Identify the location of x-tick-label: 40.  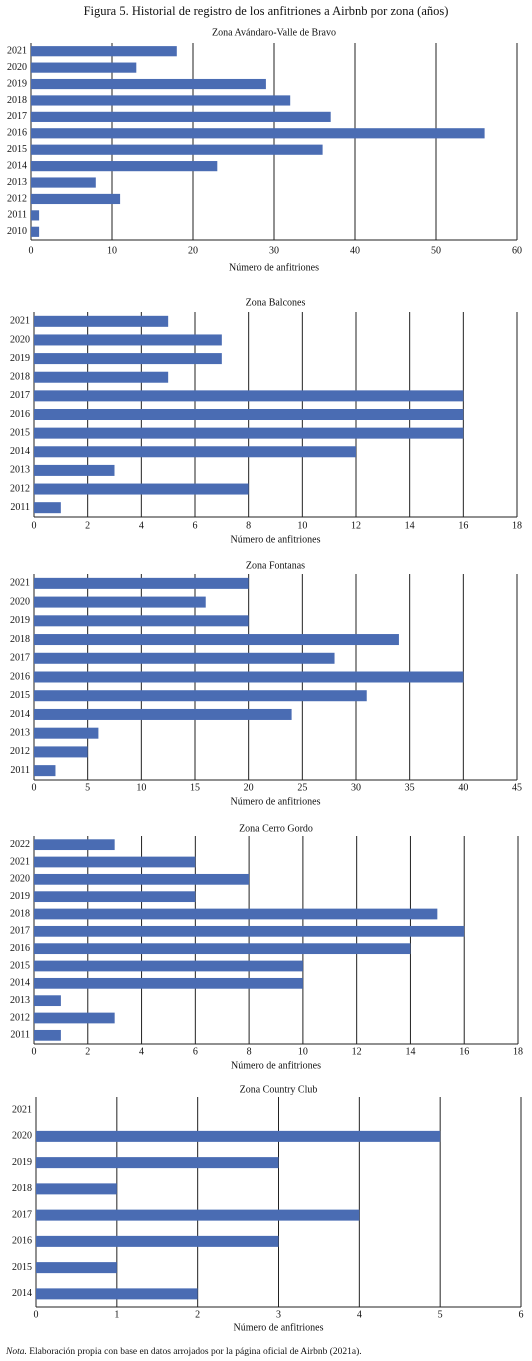
(463, 787).